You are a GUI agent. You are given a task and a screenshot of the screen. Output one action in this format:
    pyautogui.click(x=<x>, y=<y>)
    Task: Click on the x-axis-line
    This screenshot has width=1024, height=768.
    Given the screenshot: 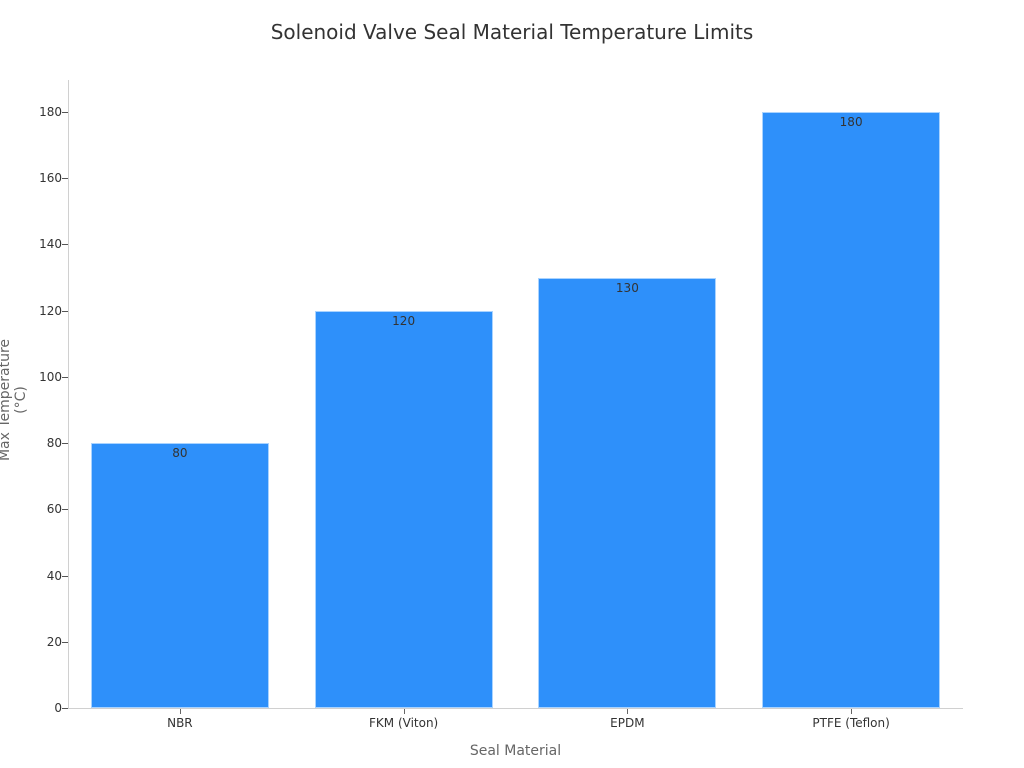 What is the action you would take?
    pyautogui.click(x=515, y=708)
    